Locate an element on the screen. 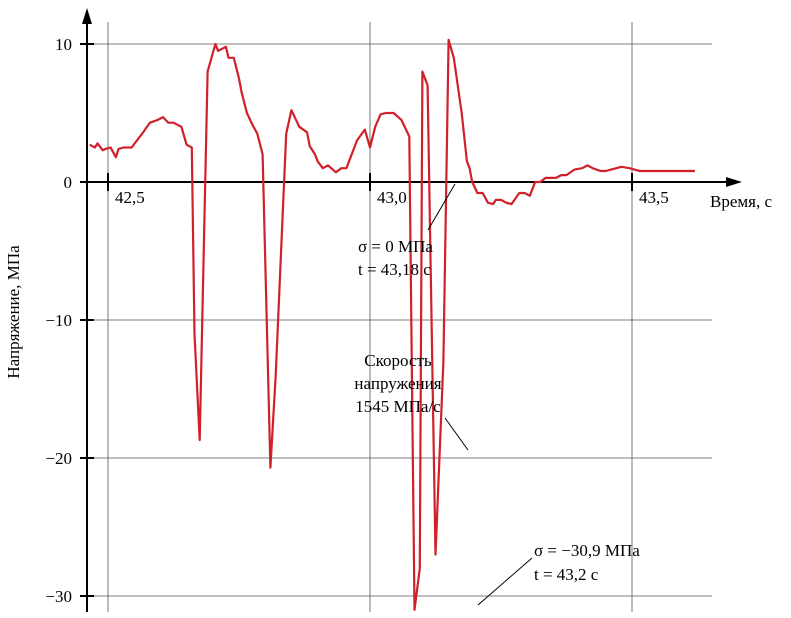 The image size is (791, 618). annotation-rate: Скорость напружения 1545 МПа/с is located at coordinates (411, 401).